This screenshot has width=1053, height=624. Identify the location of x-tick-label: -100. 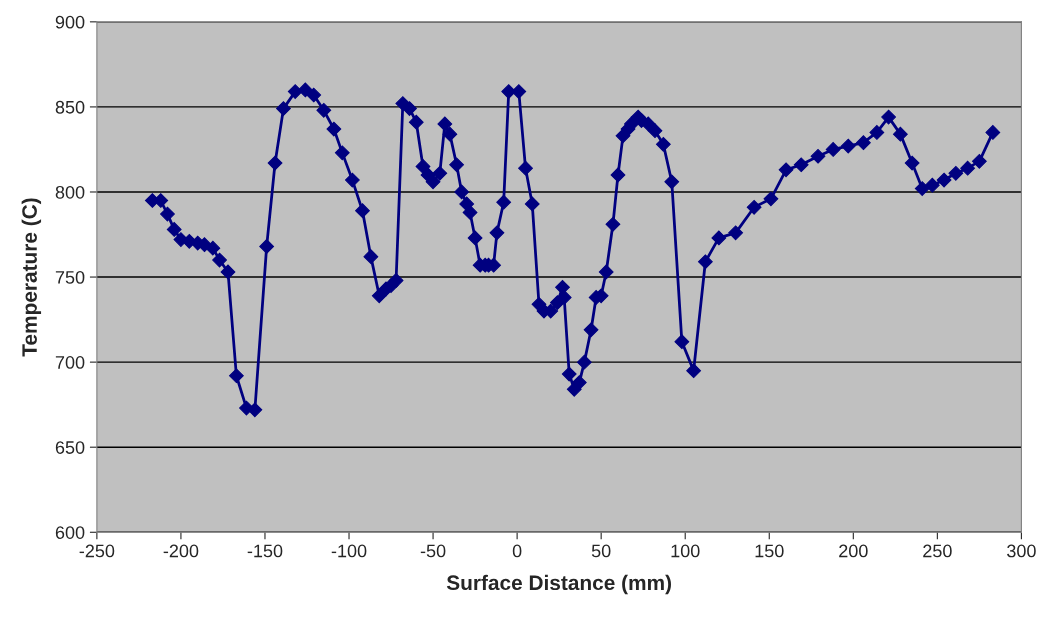
(349, 551).